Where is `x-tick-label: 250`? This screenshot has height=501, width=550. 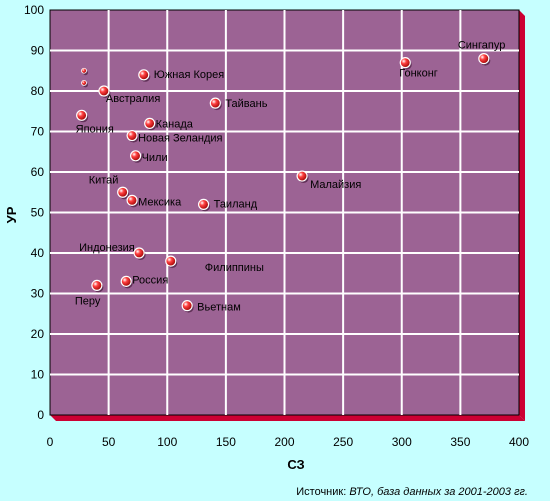 x-tick-label: 250 is located at coordinates (343, 442).